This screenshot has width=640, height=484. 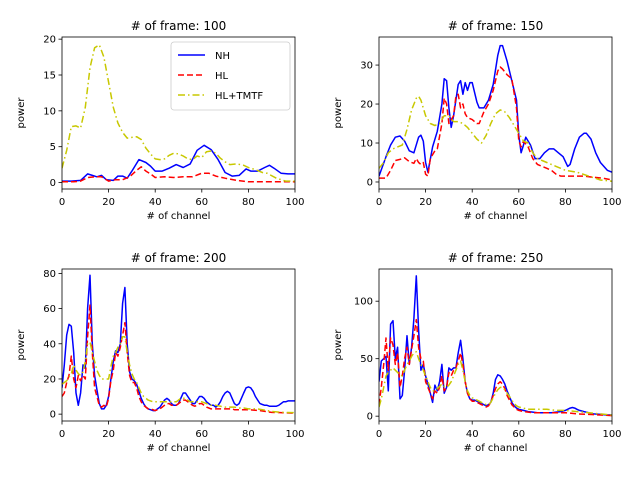 I want to click on legend-label: NH, so click(x=222, y=56).